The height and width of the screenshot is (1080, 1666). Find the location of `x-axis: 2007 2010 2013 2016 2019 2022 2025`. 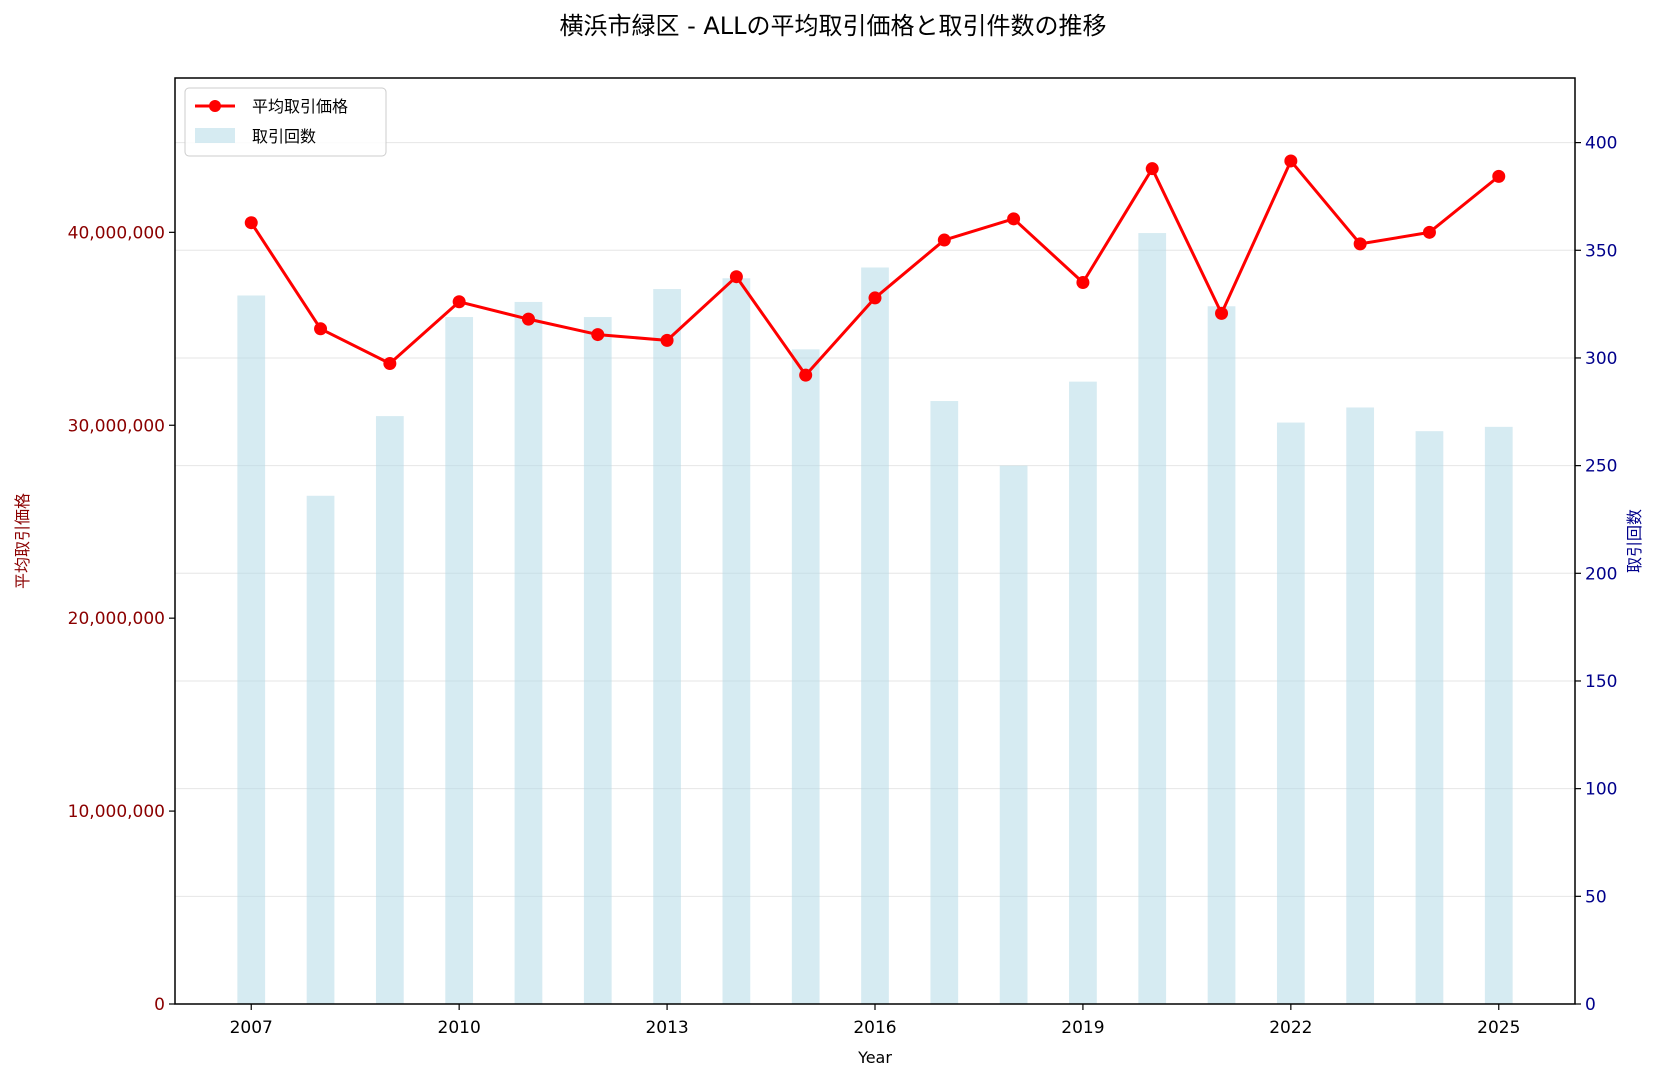

x-axis: 2007 2010 2013 2016 2019 2022 2025 is located at coordinates (875, 1021).